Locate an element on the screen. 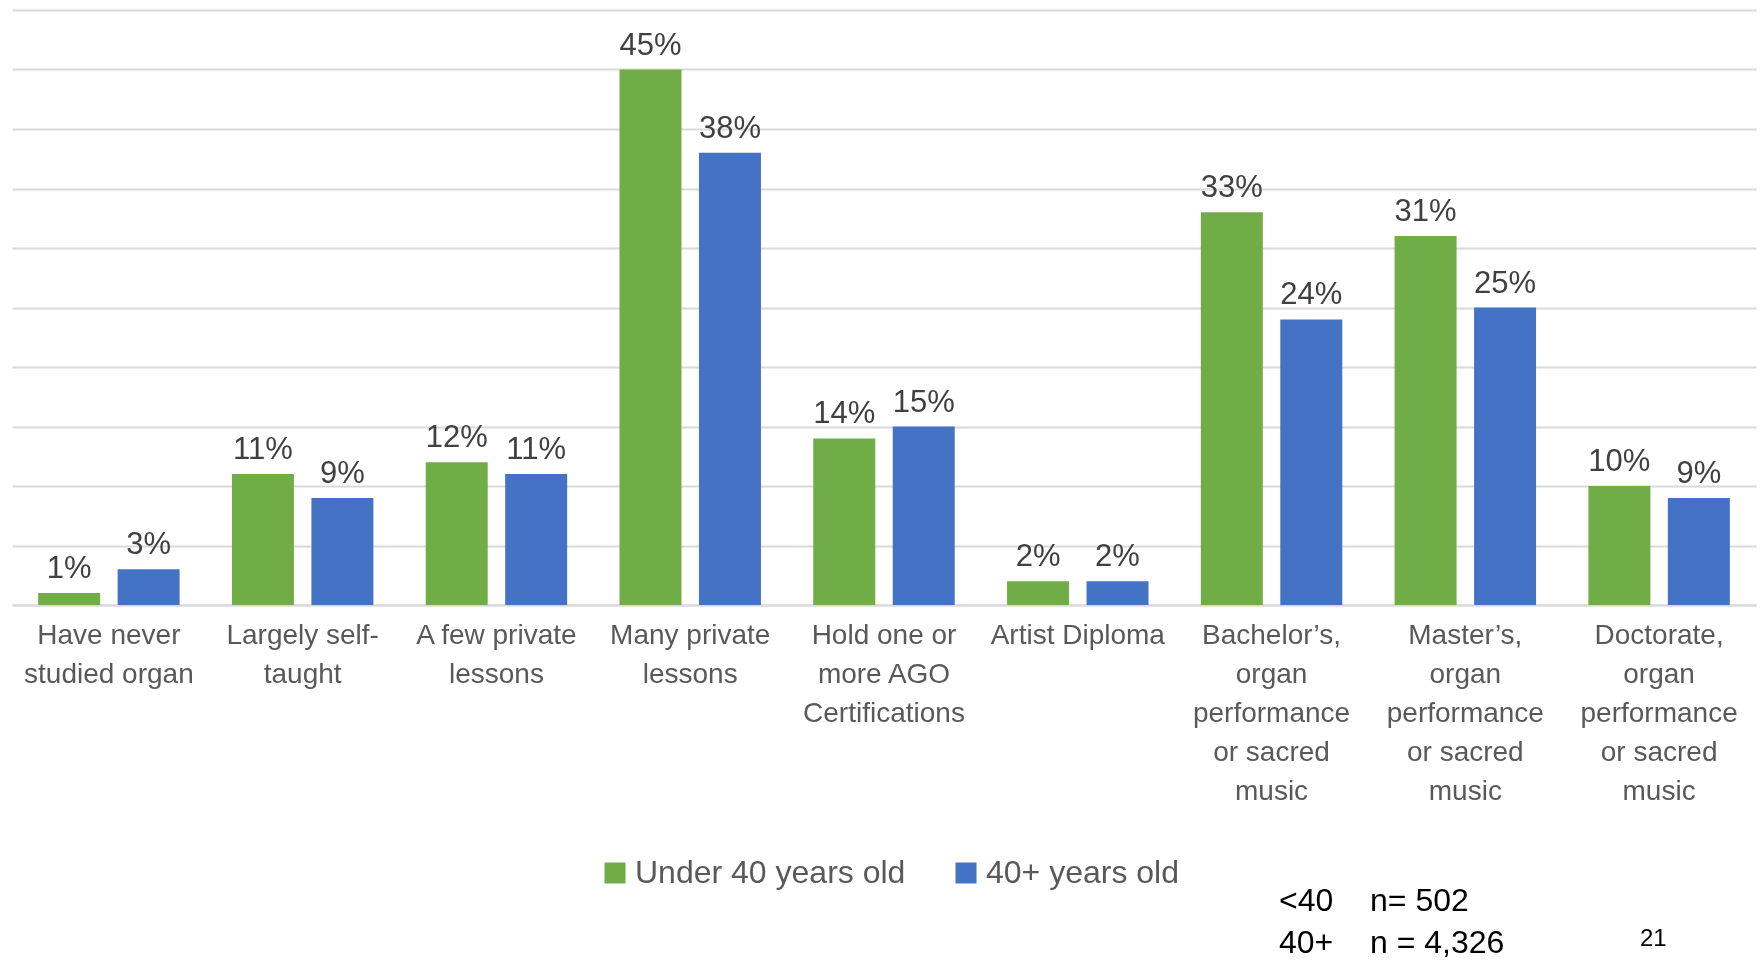  data-label: 31% is located at coordinates (1425, 211).